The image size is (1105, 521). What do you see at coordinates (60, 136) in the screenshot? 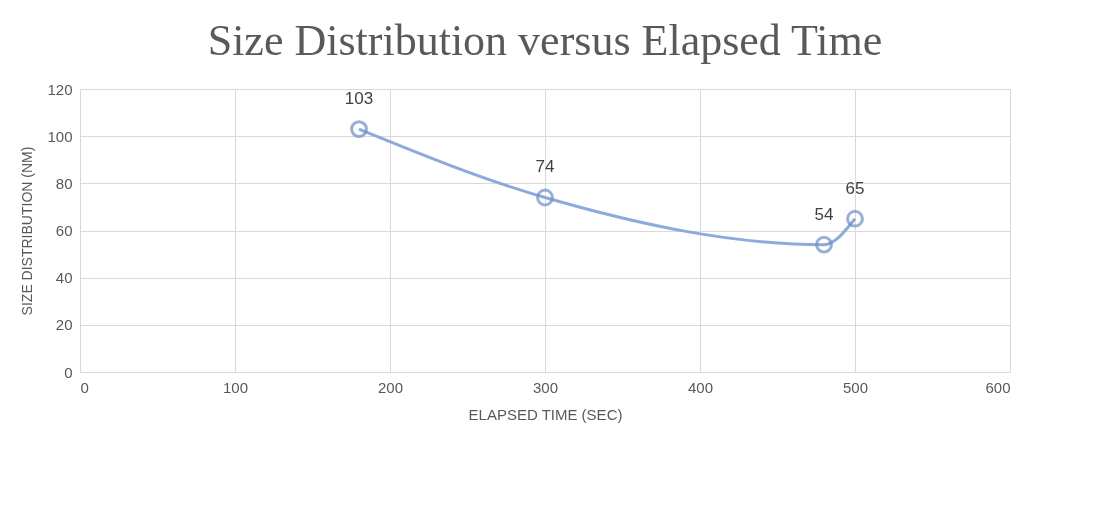
I see `y-tick-label: 100` at bounding box center [60, 136].